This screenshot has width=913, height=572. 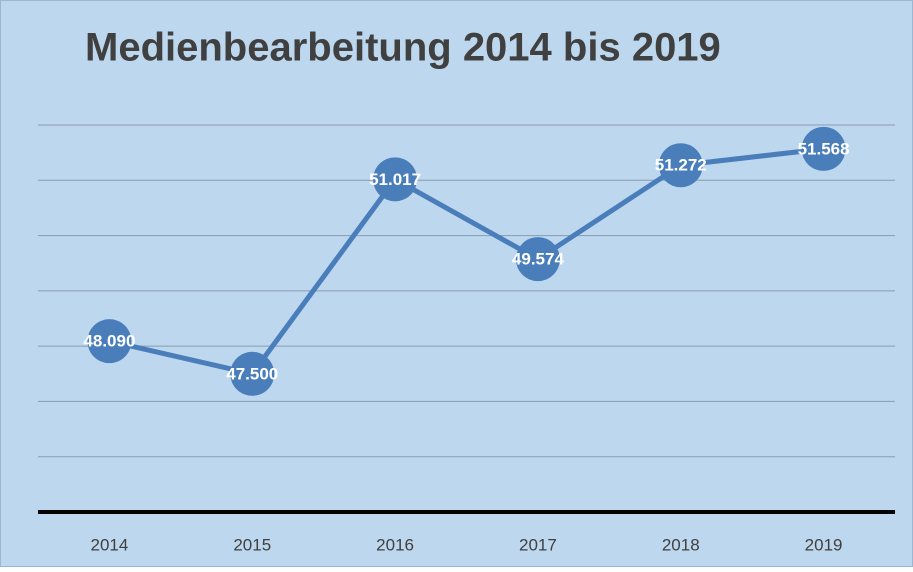 I want to click on data-label: 47.500, so click(x=252, y=373).